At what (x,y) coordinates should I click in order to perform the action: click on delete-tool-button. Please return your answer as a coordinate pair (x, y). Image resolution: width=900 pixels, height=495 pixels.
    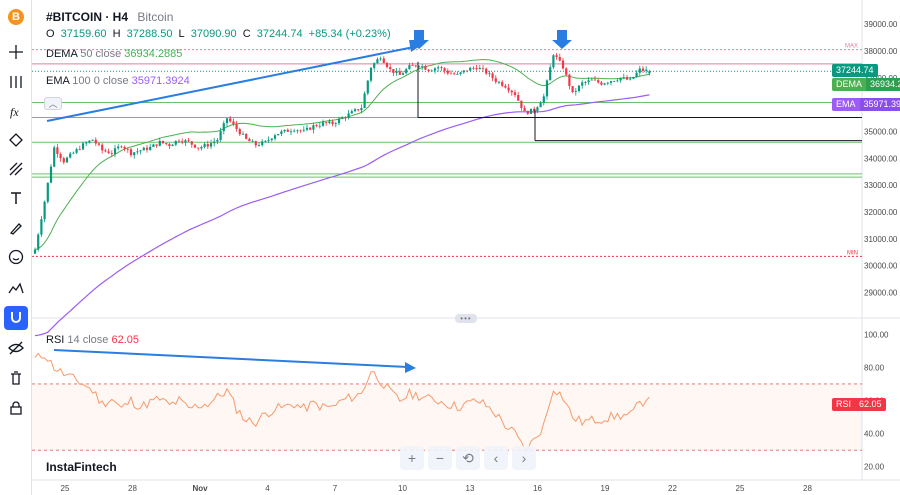
    Looking at the image, I should click on (16, 378).